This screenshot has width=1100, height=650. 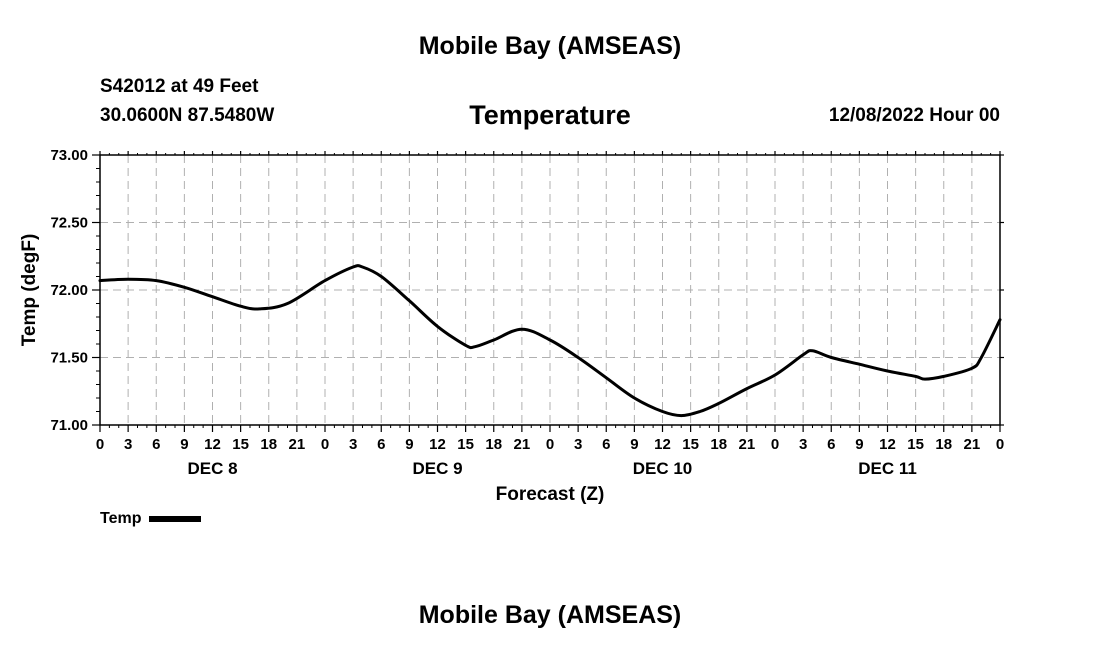 I want to click on station-label: S42012 at 49 Feet, so click(x=179, y=86).